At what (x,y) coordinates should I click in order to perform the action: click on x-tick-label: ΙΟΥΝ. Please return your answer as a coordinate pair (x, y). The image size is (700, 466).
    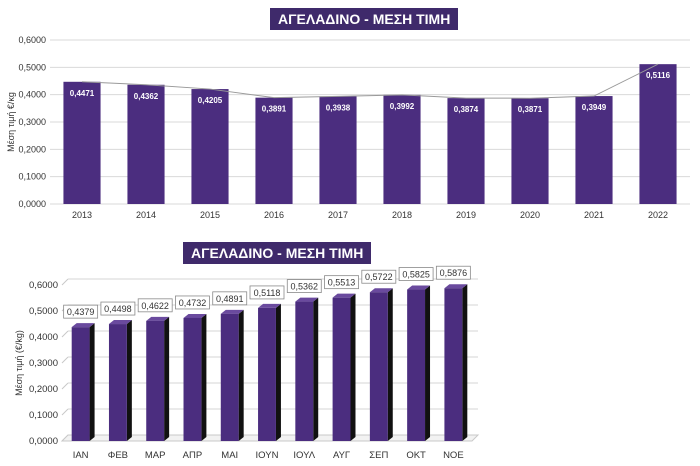
    Looking at the image, I should click on (267, 455).